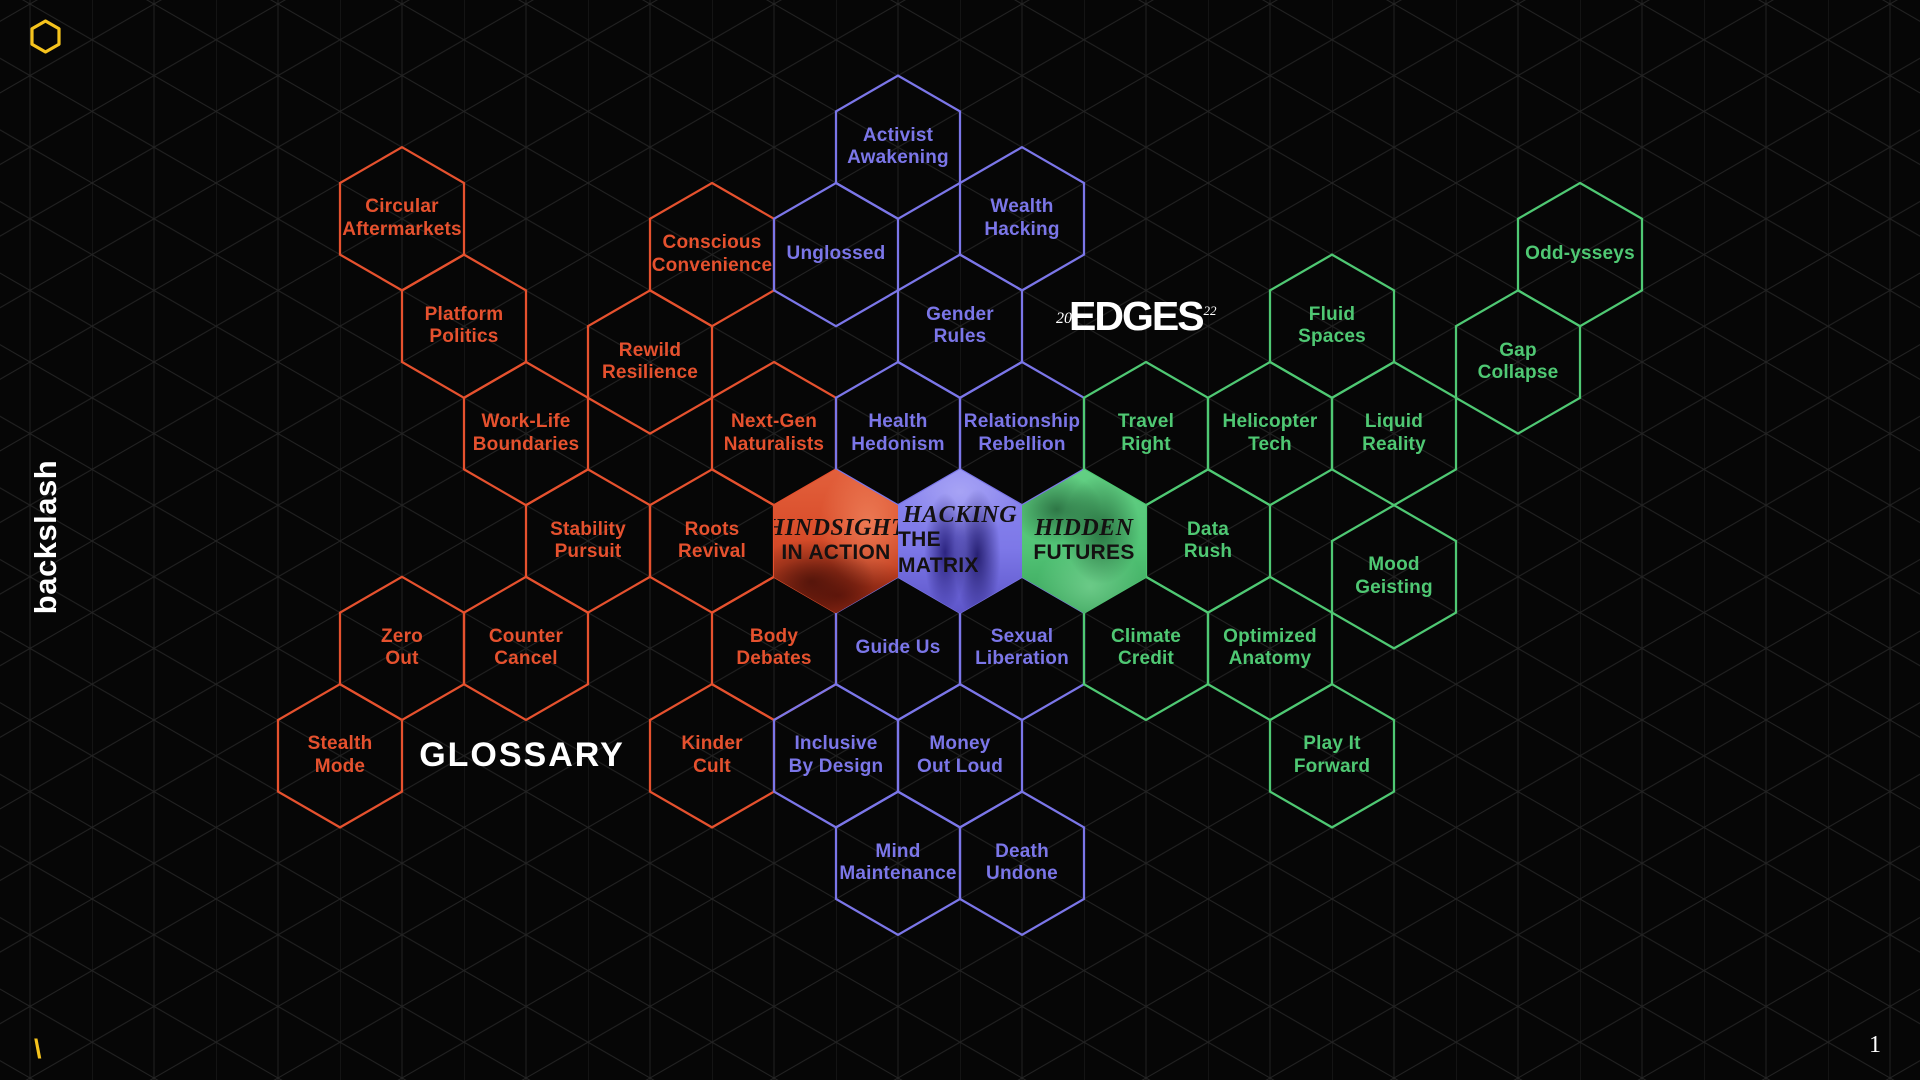  I want to click on hexagon-stealth-mode, so click(340, 755).